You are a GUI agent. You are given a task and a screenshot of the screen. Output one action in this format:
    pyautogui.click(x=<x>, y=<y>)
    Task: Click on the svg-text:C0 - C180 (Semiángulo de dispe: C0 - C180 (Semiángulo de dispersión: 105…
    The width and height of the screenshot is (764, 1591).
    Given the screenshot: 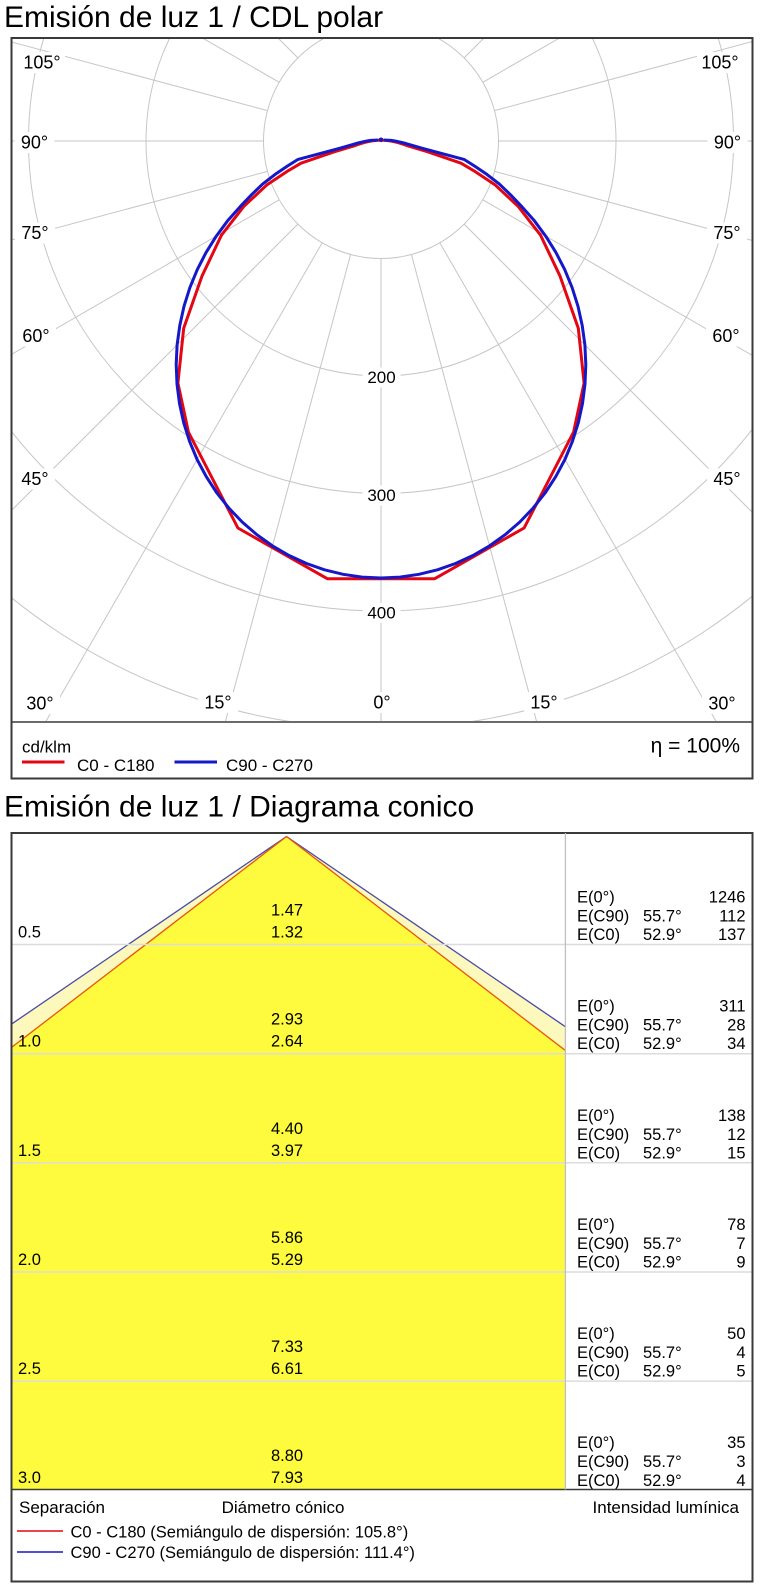 What is the action you would take?
    pyautogui.click(x=240, y=1533)
    